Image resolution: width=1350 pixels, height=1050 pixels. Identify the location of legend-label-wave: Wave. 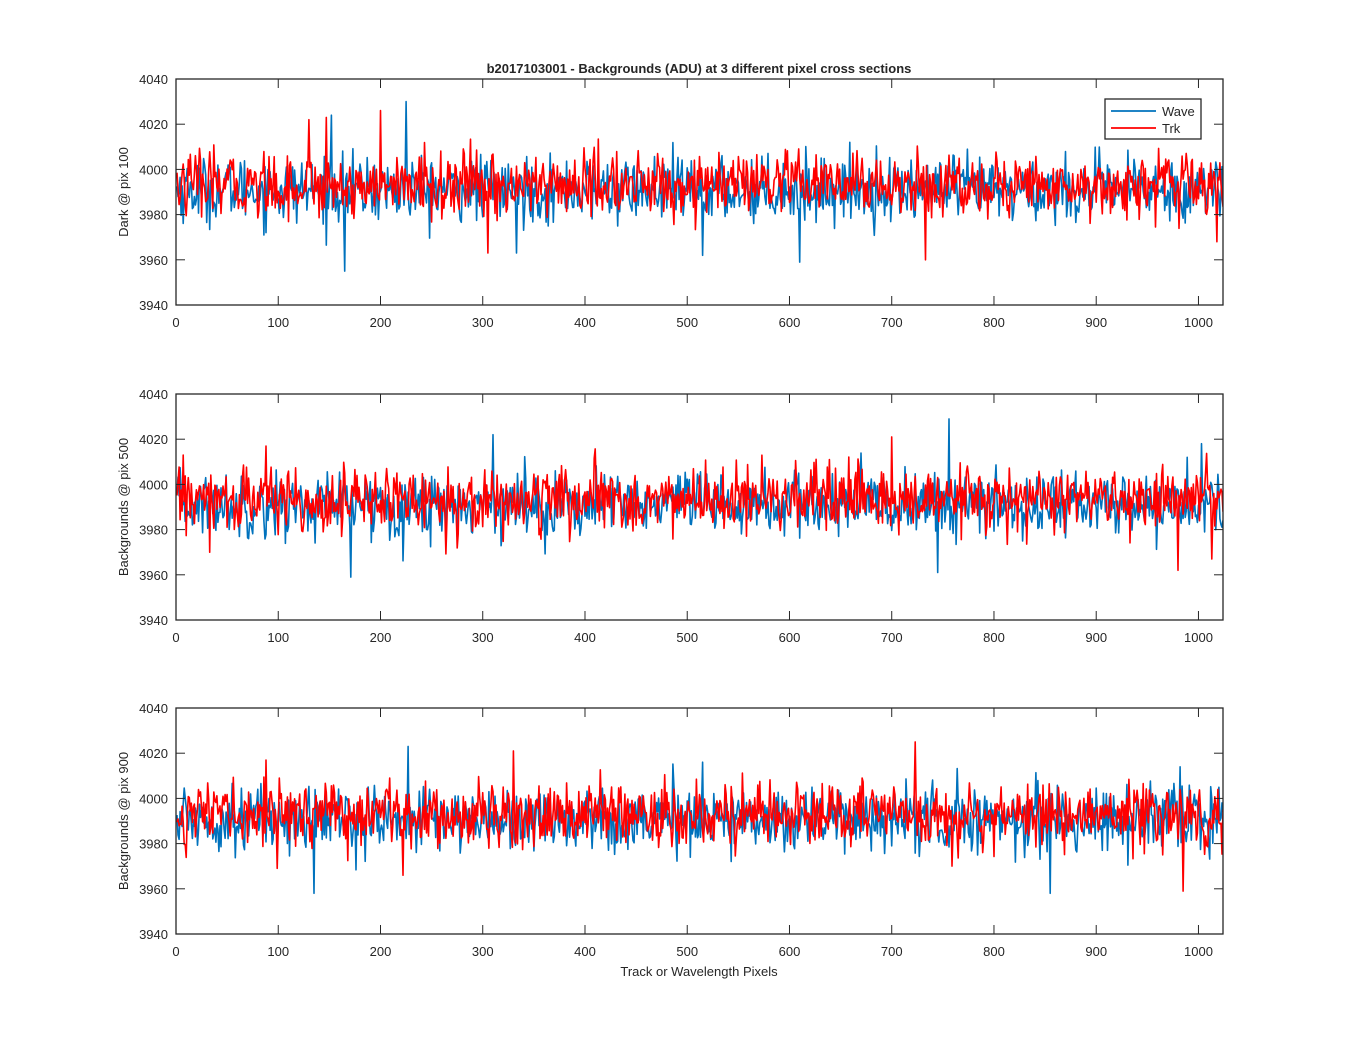
(1178, 111).